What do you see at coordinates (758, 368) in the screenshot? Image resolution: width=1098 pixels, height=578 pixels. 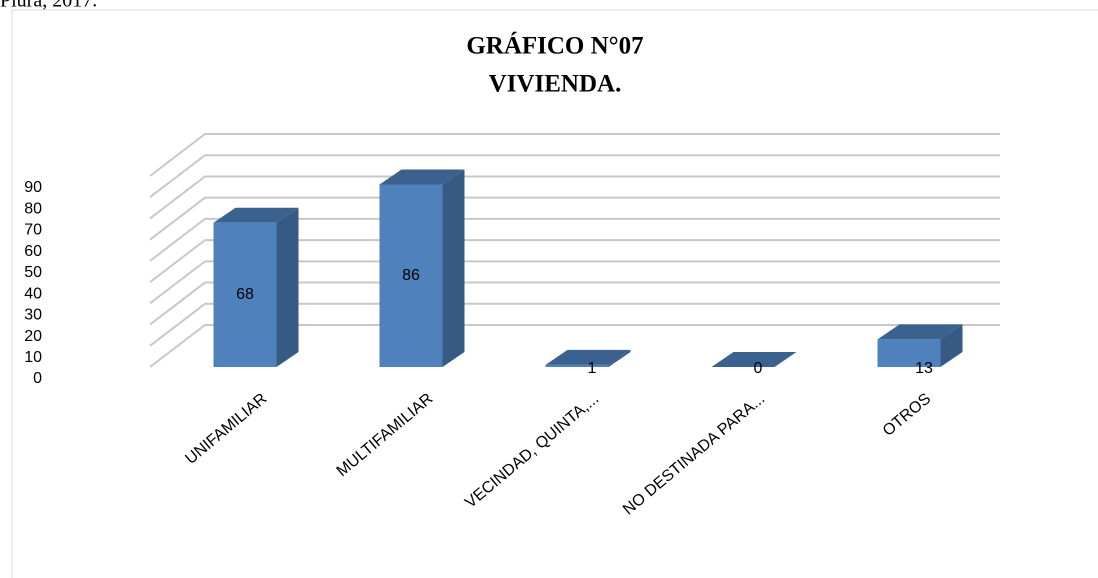 I see `value-label: 0` at bounding box center [758, 368].